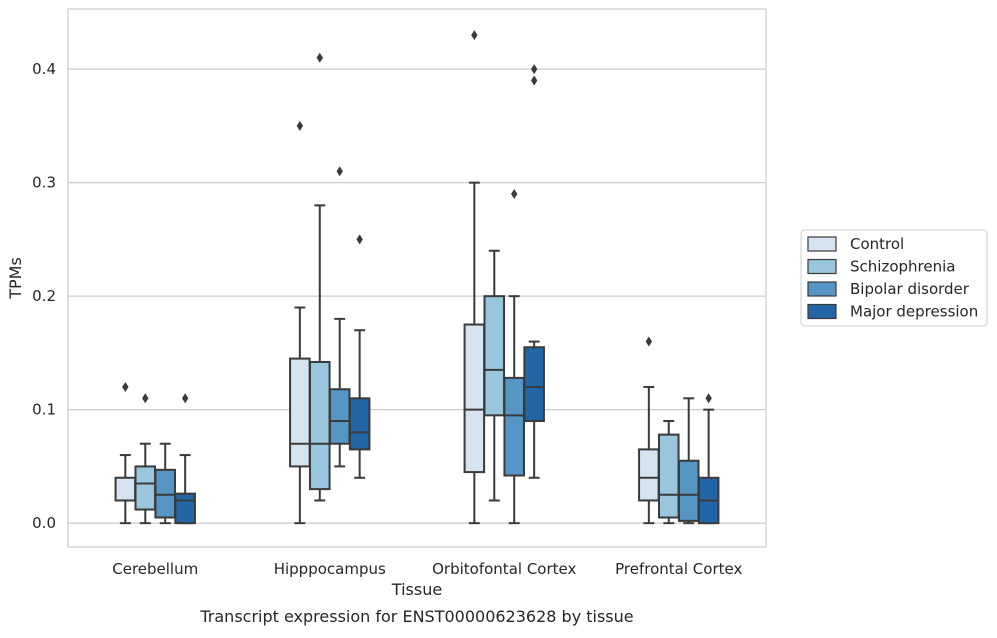 This screenshot has width=997, height=638. Describe the element at coordinates (44, 69) in the screenshot. I see `y-tick-label: 0.4` at that location.